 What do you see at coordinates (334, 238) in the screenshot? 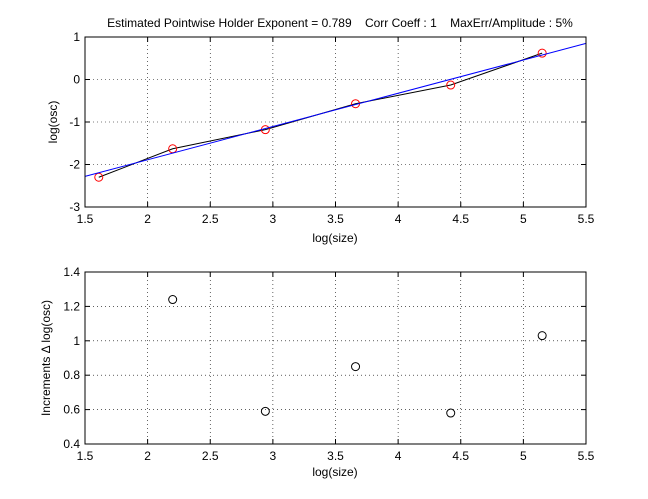
I see `top-plot-xlabel: log(size)` at bounding box center [334, 238].